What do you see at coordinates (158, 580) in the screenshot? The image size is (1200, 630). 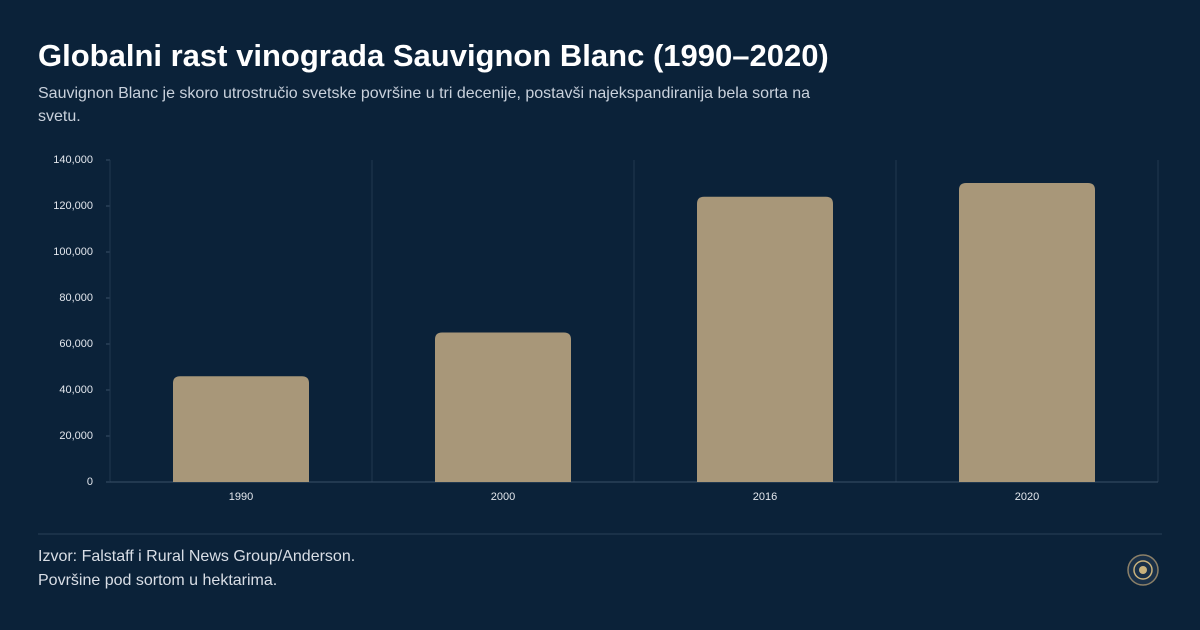 I see `source-note: Površine pod sortom u hektarima.` at bounding box center [158, 580].